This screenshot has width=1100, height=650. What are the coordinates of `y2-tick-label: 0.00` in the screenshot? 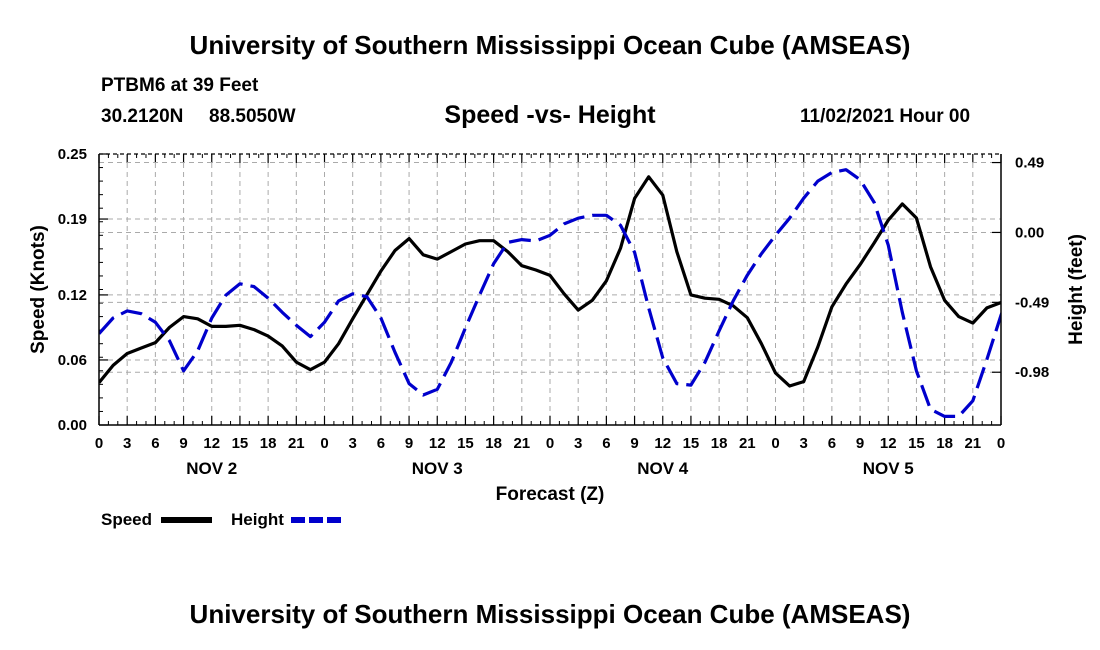 It's located at (1029, 232).